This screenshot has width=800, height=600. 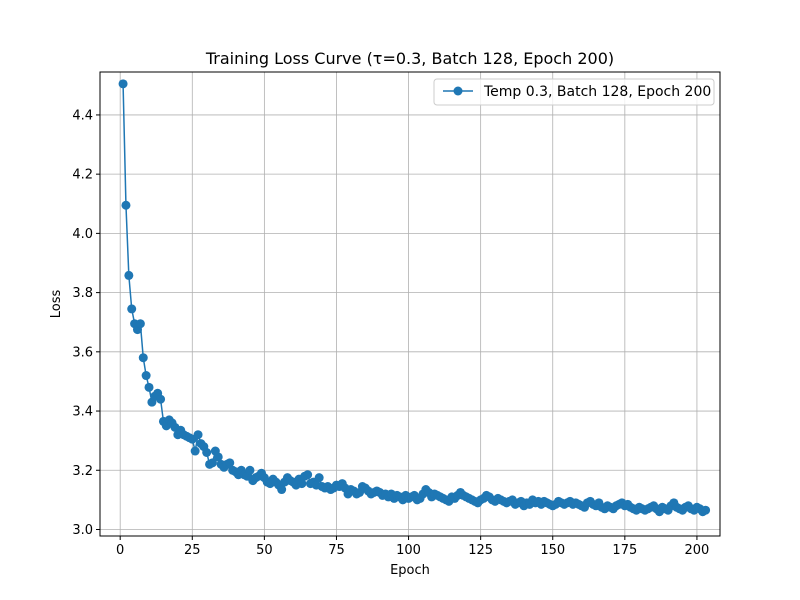 I want to click on legend-label: Temp 0.3, Batch 128, Epoch 200, so click(x=597, y=92).